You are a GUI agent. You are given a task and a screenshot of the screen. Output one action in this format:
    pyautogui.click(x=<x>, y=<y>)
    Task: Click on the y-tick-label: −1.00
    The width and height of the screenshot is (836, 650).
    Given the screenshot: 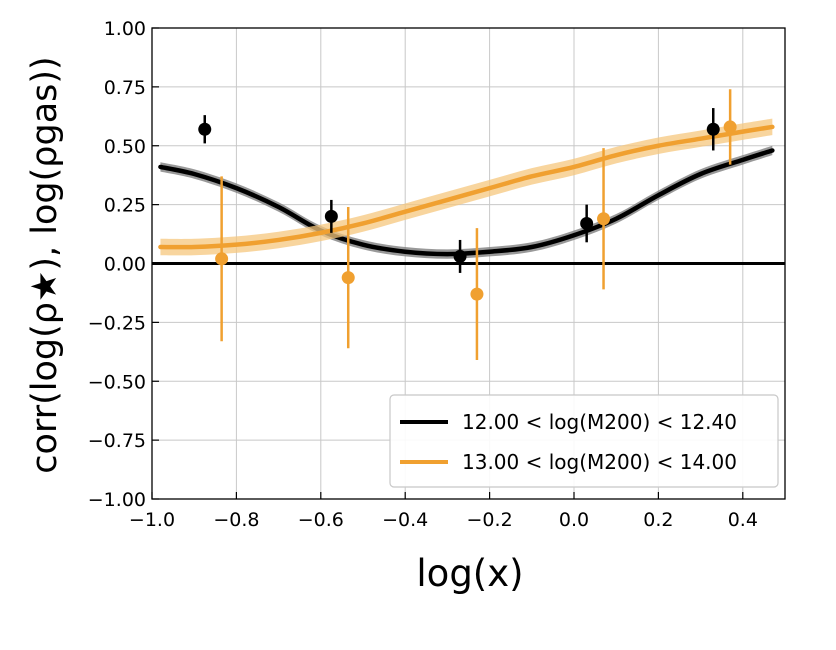 What is the action you would take?
    pyautogui.click(x=117, y=500)
    